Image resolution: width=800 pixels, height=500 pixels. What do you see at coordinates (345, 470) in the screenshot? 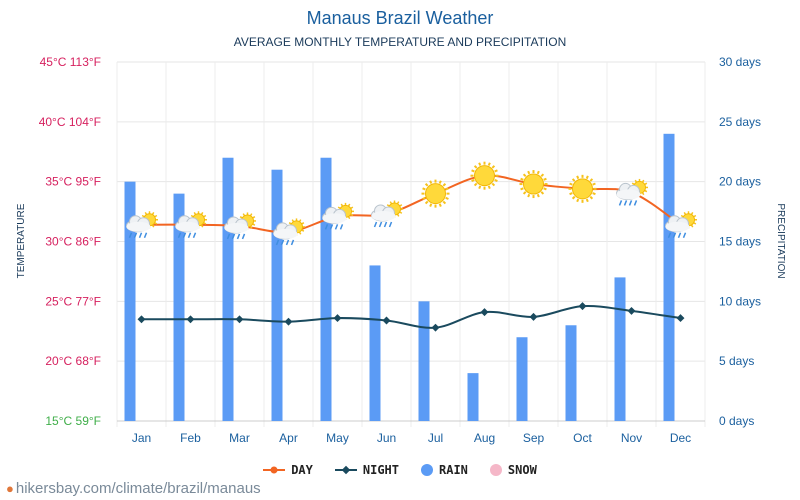
I see `night-line-icon` at bounding box center [345, 470].